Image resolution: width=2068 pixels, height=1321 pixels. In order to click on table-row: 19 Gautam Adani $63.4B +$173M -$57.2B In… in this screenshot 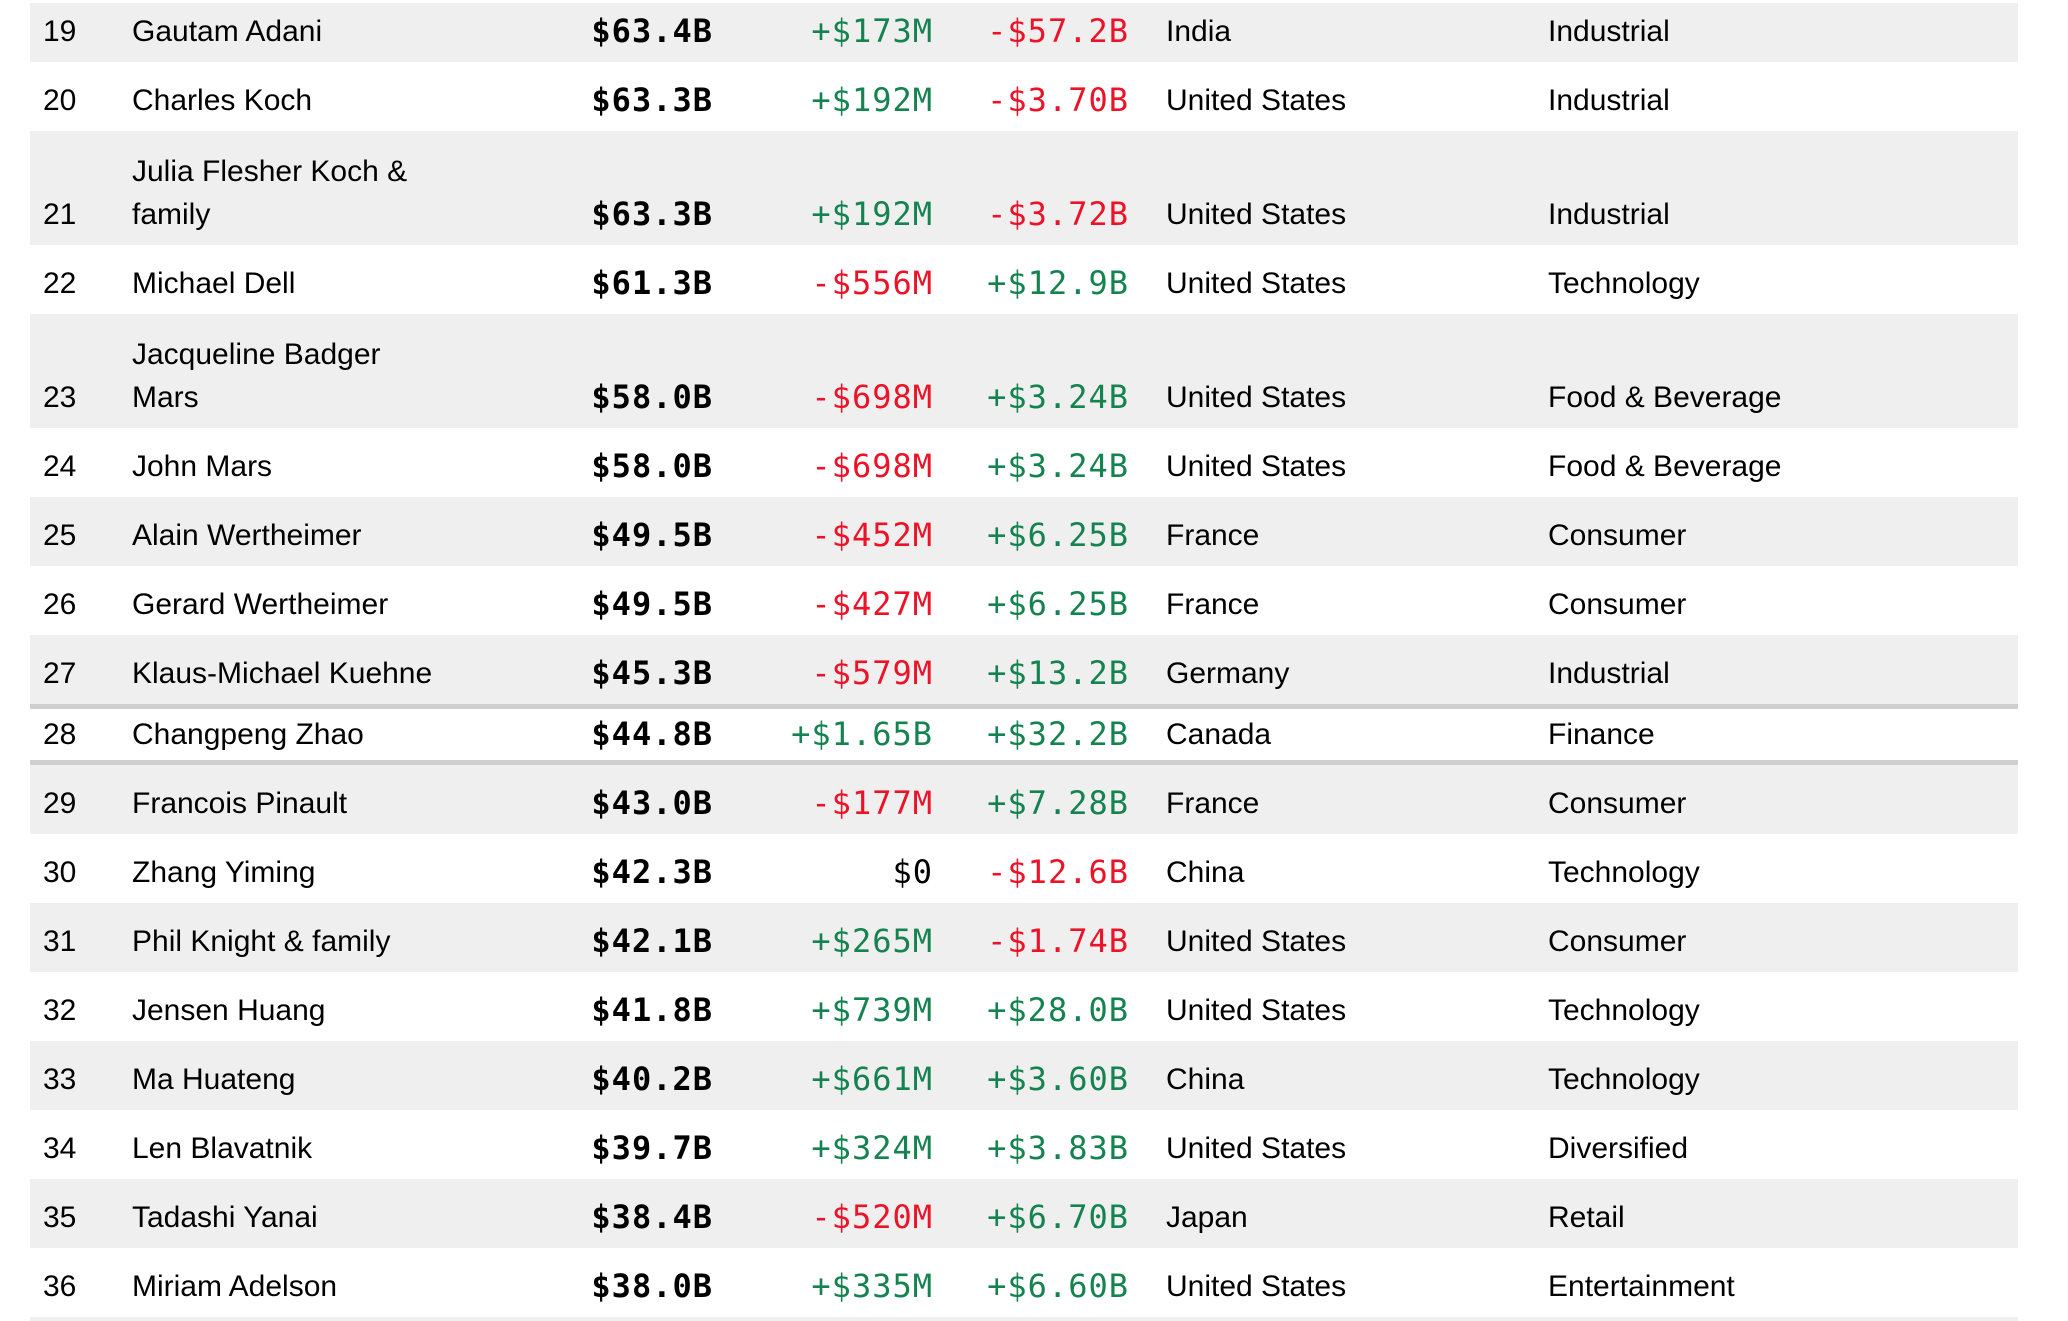, I will do `click(1024, 32)`.